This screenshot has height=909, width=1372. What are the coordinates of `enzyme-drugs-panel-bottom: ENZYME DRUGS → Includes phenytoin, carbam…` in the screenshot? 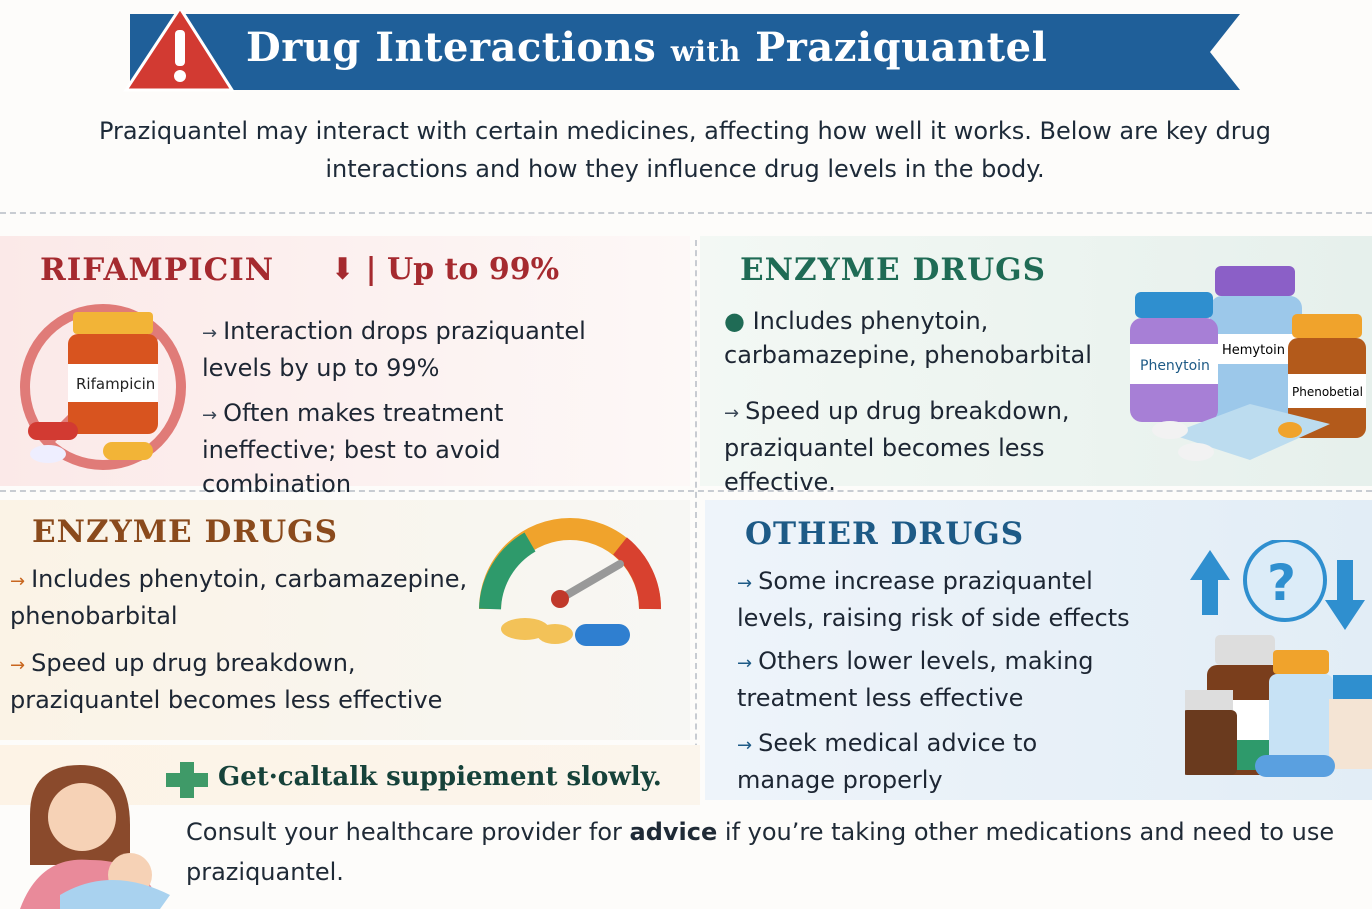 It's located at (345, 620).